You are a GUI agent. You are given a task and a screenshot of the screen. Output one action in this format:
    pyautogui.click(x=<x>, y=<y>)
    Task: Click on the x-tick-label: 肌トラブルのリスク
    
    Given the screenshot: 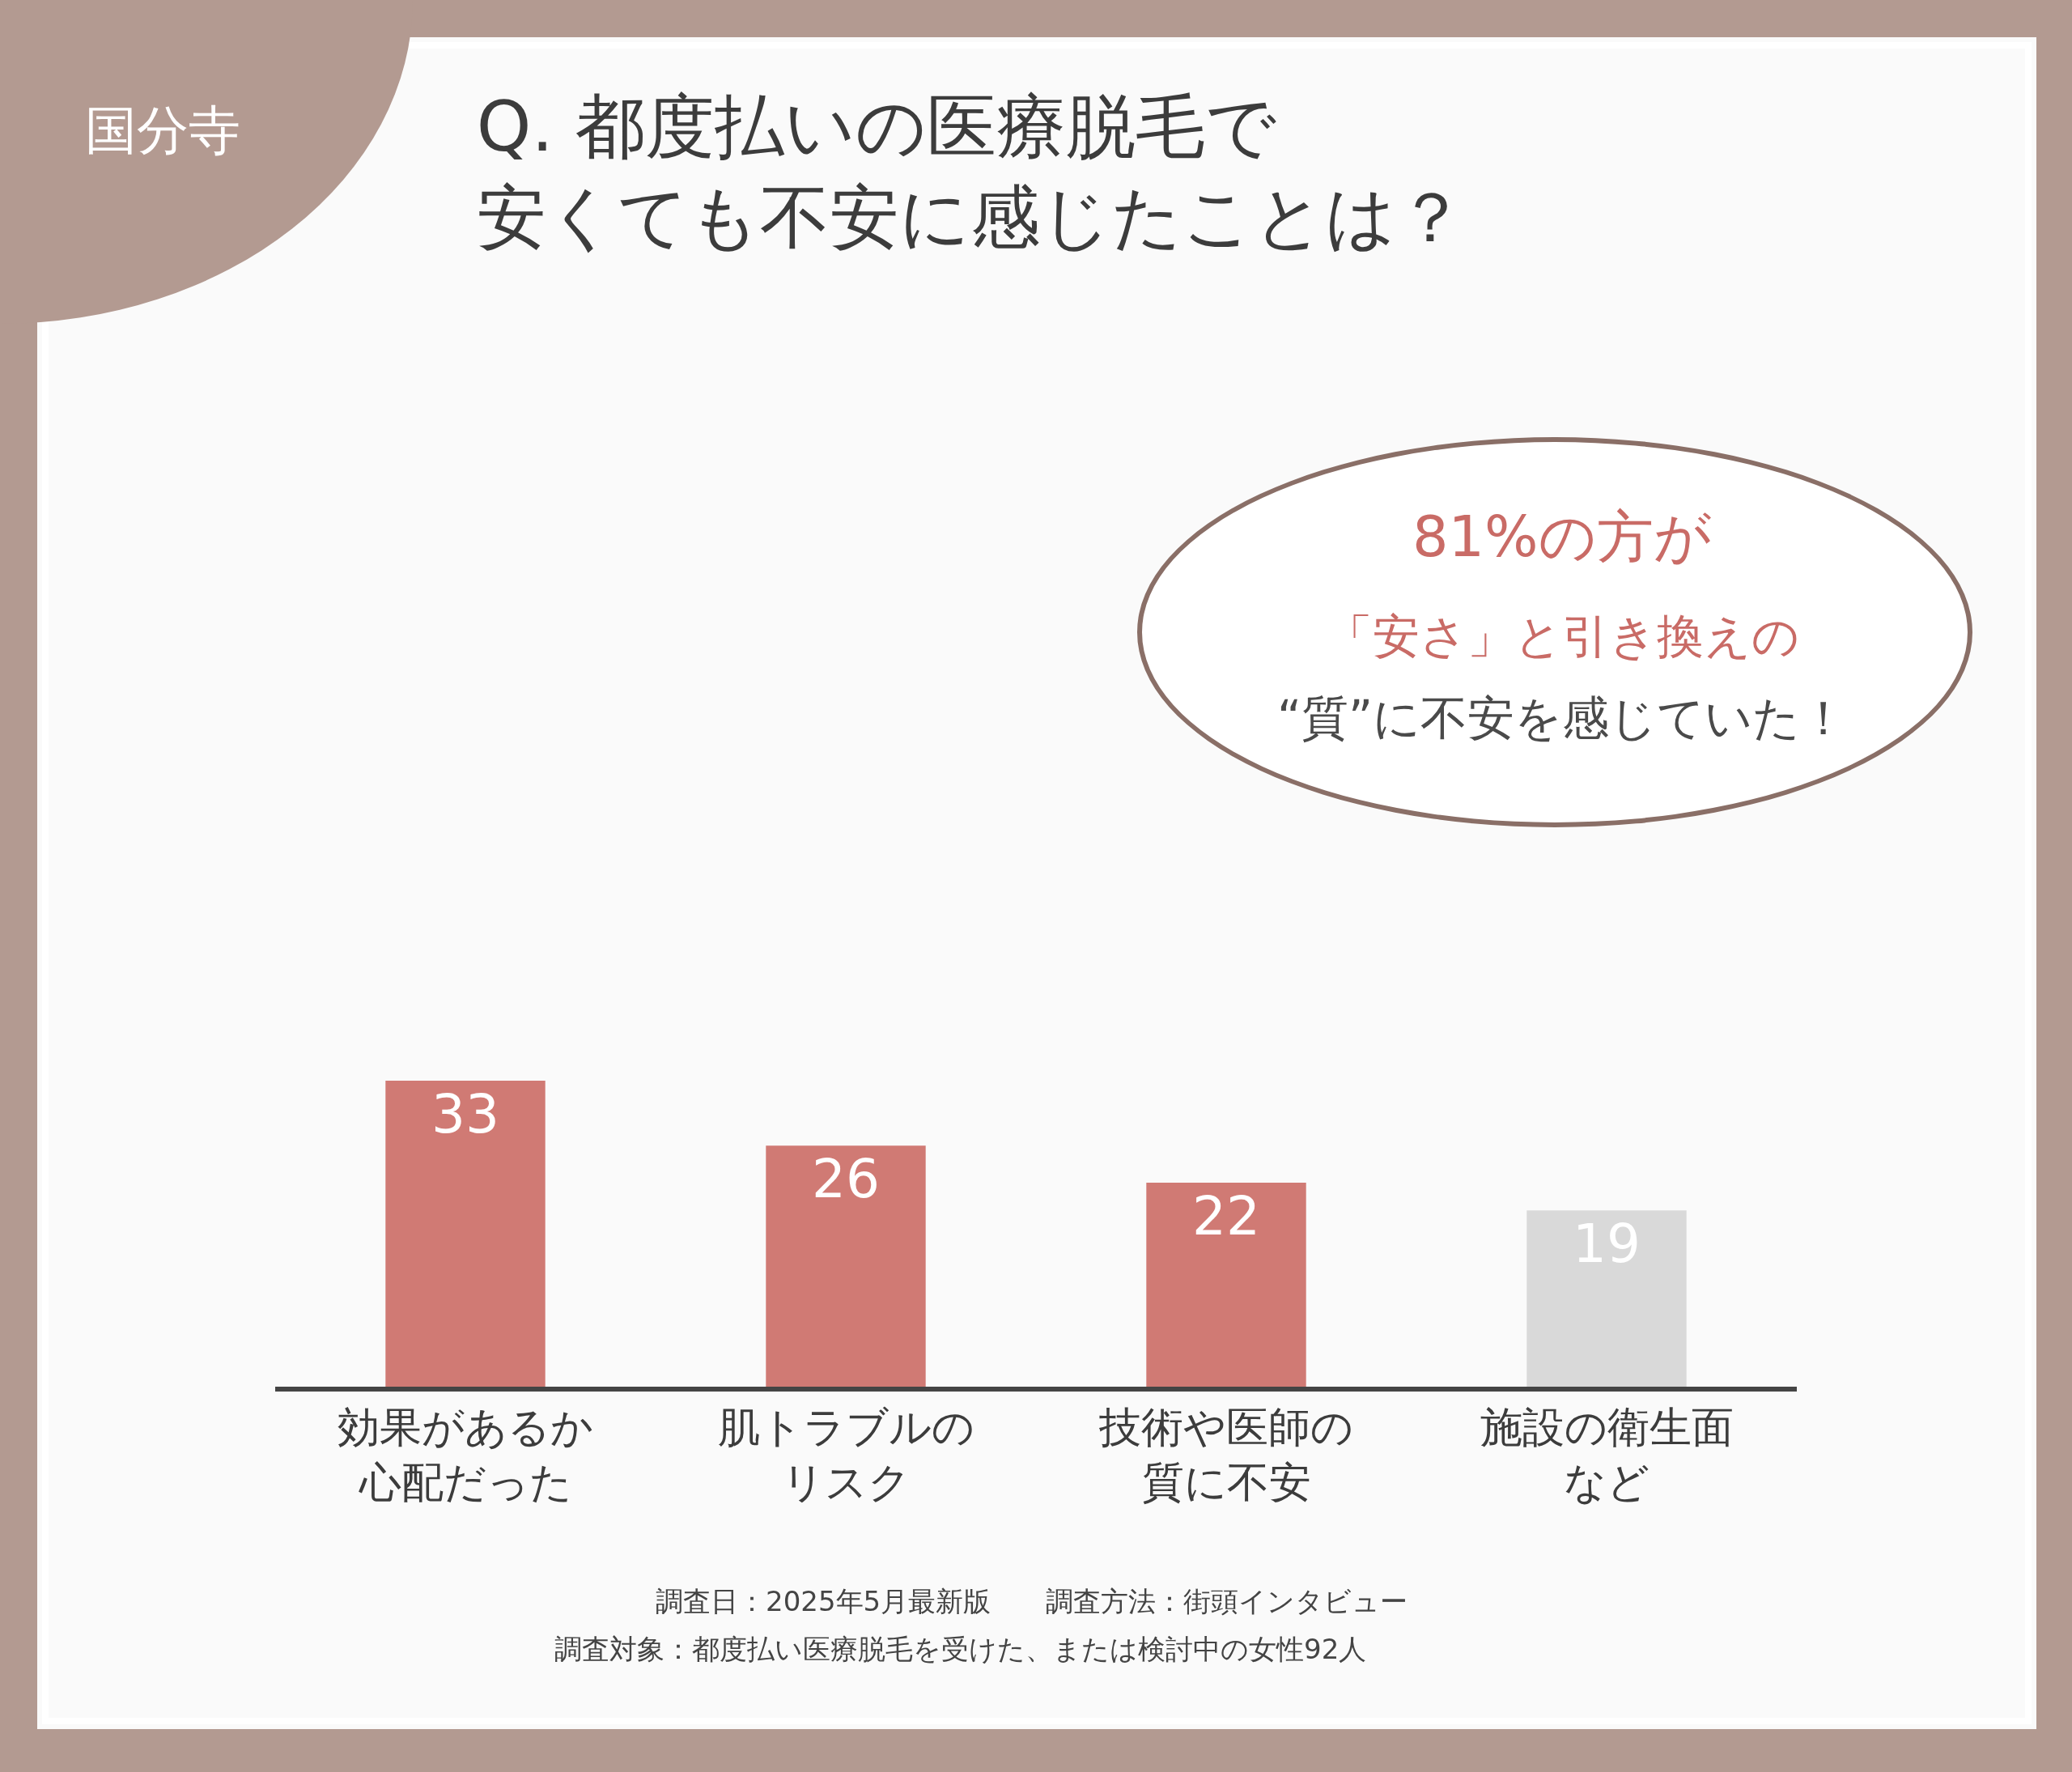 What is the action you would take?
    pyautogui.click(x=845, y=1452)
    